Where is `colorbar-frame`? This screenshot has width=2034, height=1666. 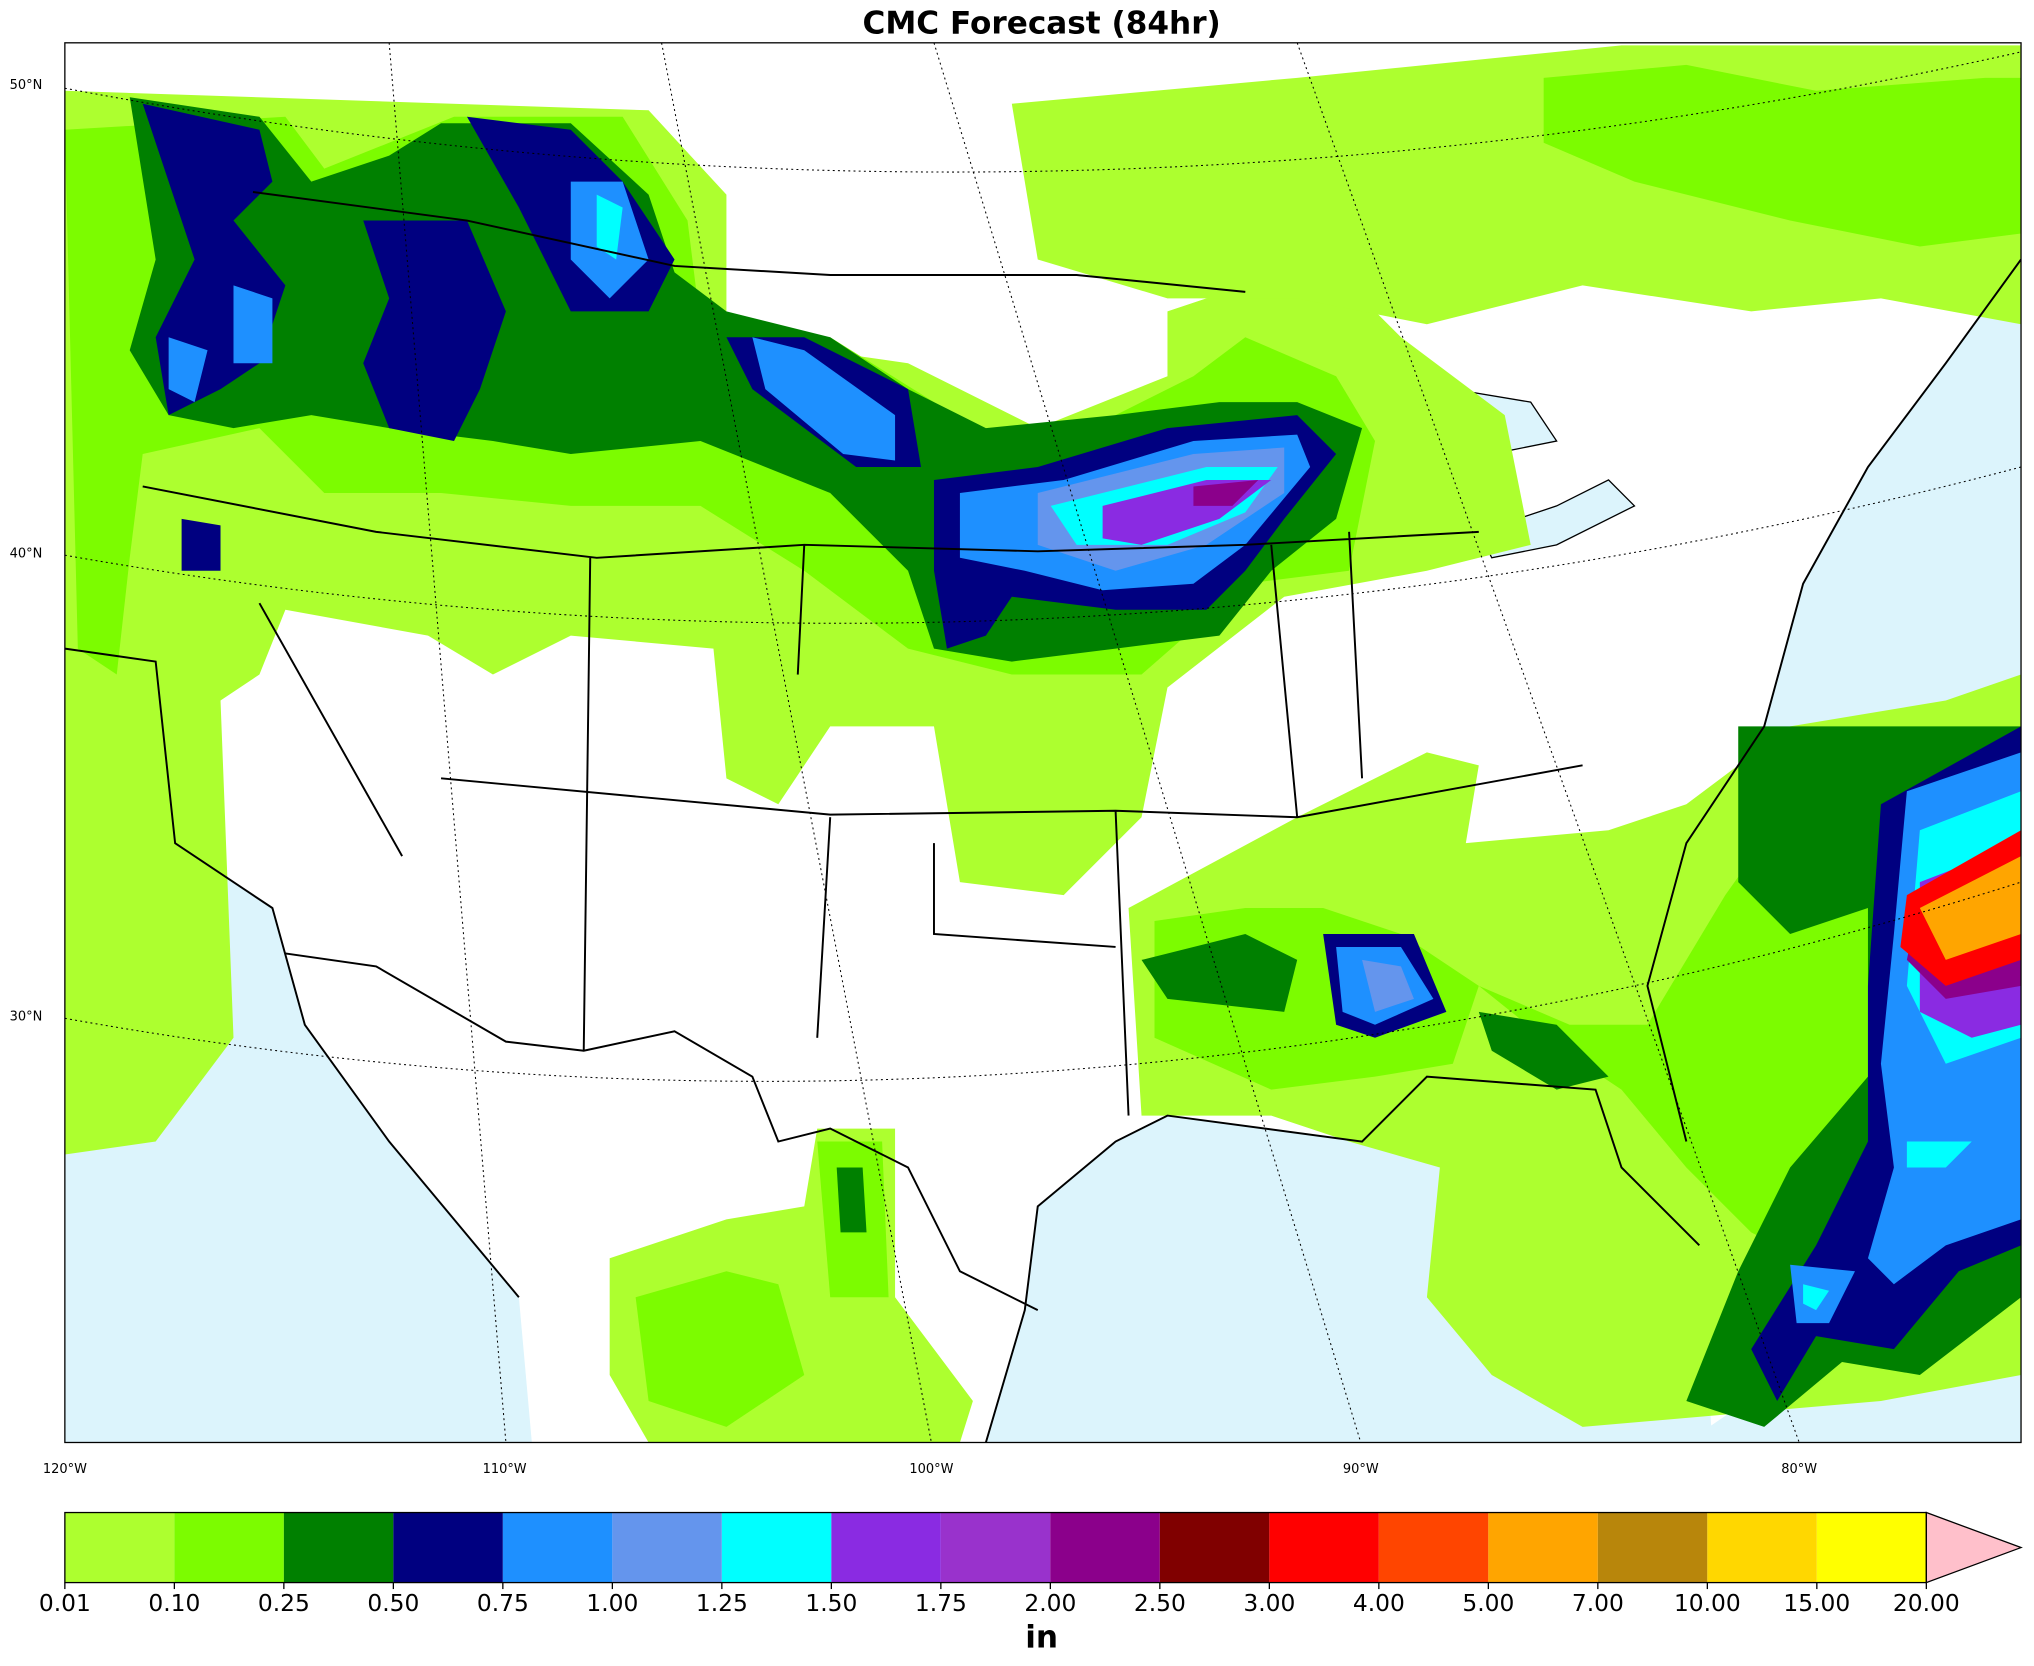 colorbar-frame is located at coordinates (995, 1547).